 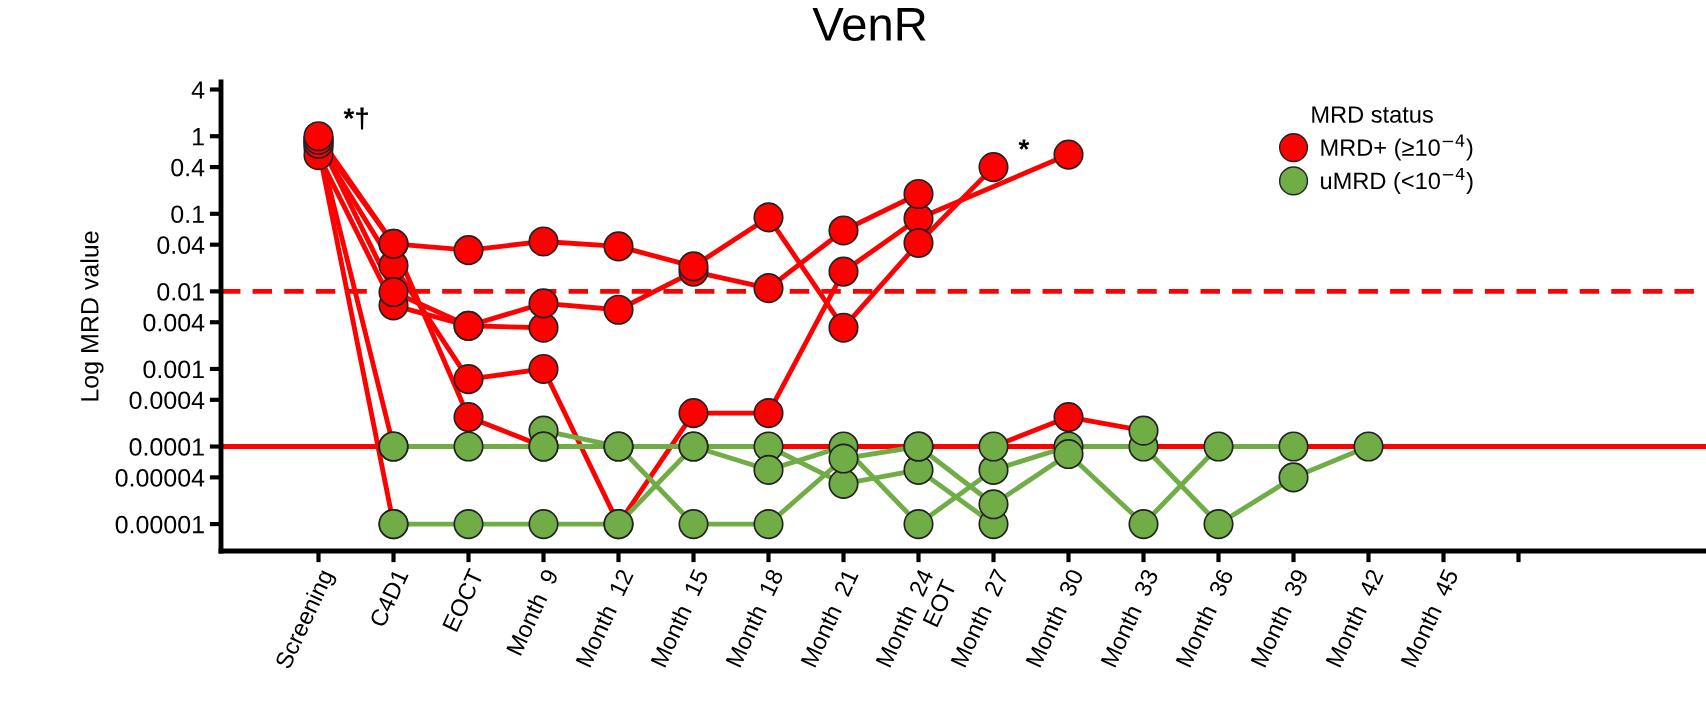 I want to click on y-tick-label: 0.00001, so click(x=159, y=524).